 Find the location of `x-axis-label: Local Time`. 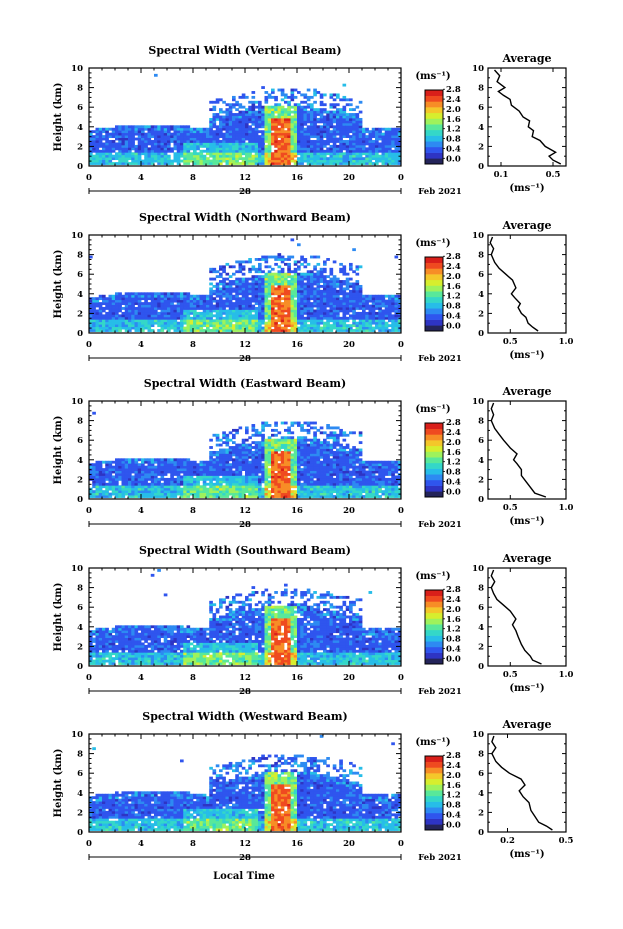

x-axis-label: Local Time is located at coordinates (244, 876).